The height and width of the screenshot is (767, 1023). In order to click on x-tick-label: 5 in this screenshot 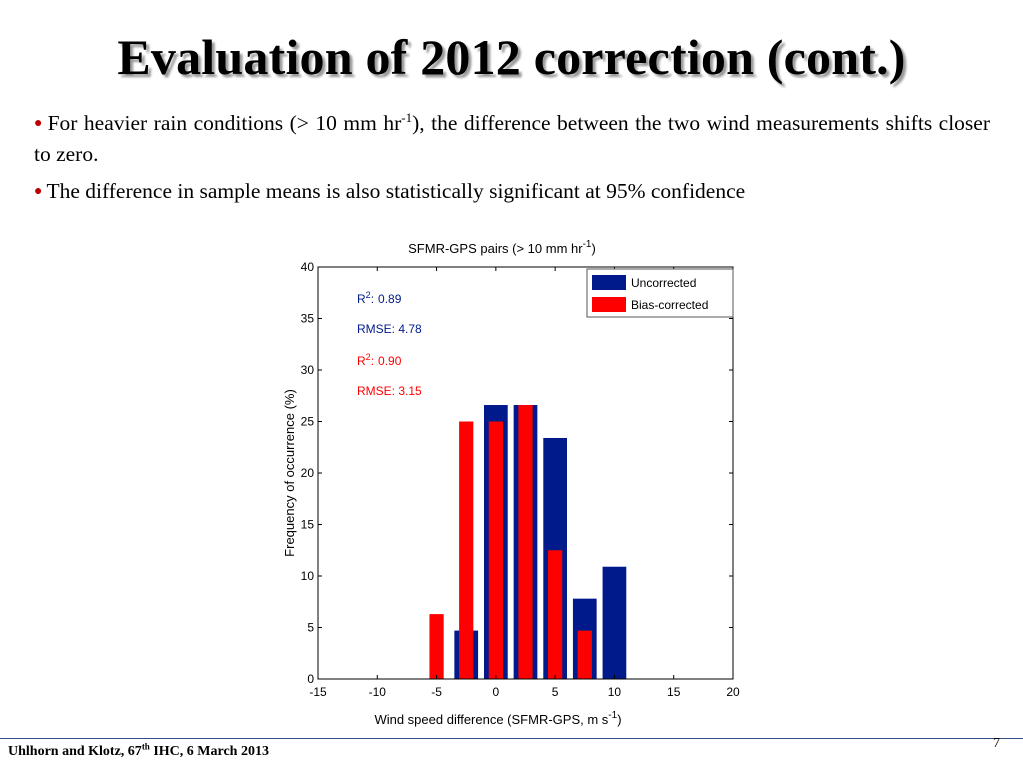, I will do `click(555, 692)`.